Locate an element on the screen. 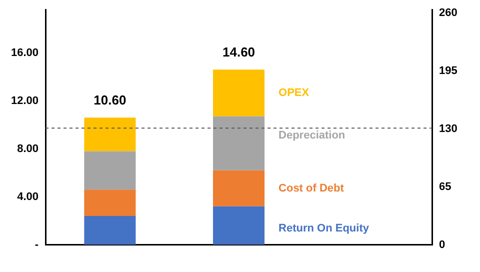  series-label: Cost of Debt is located at coordinates (311, 188).